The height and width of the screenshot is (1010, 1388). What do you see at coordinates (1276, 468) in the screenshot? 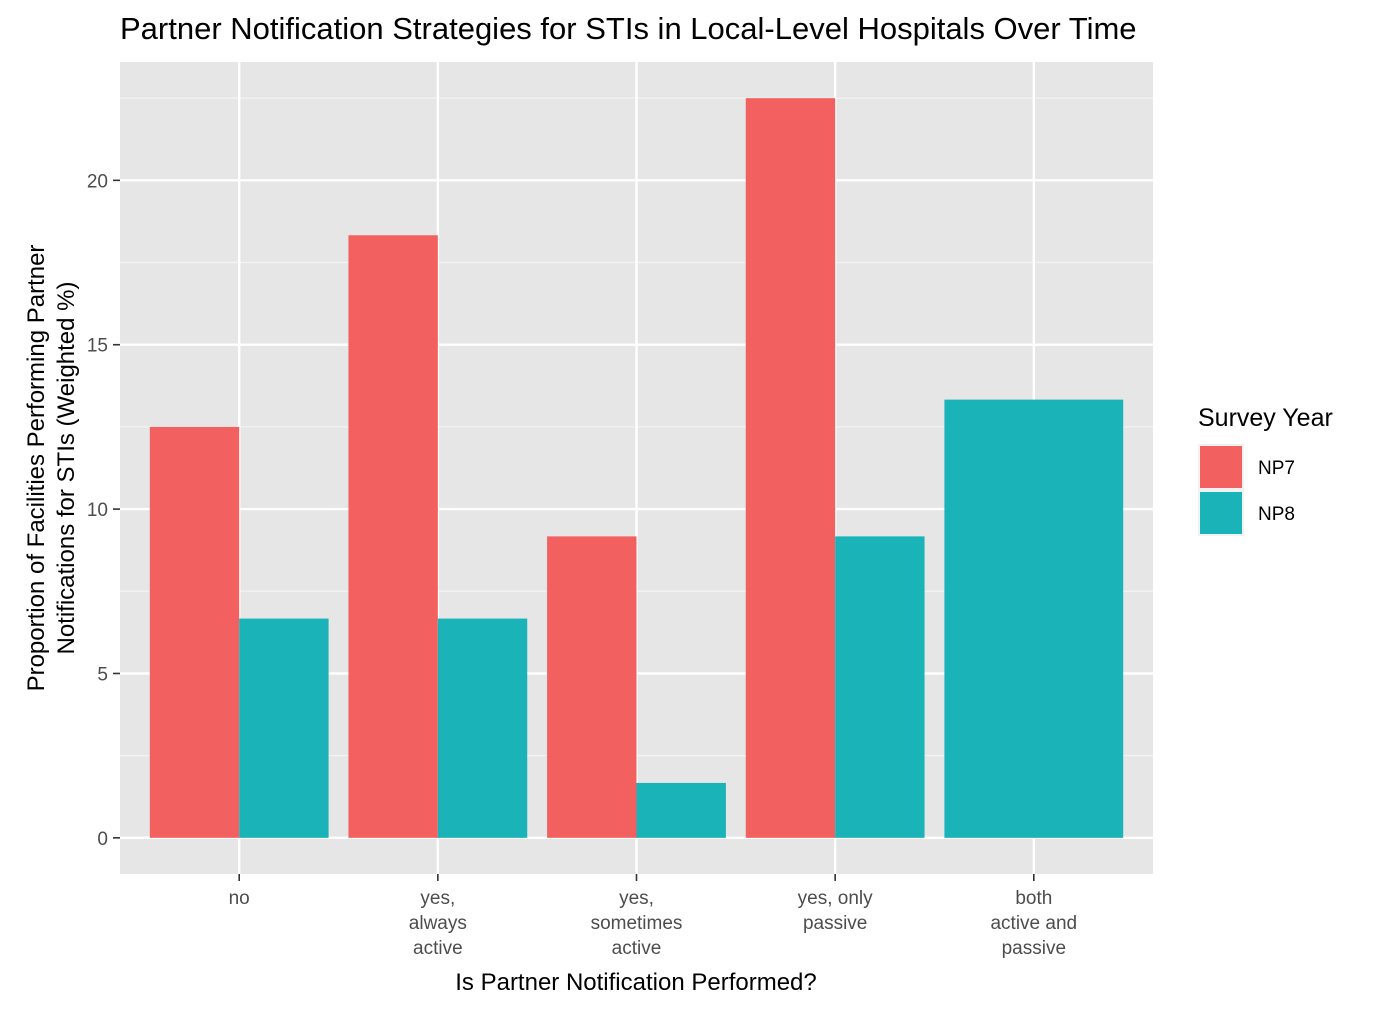
I see `legend-label-np7: NP7` at bounding box center [1276, 468].